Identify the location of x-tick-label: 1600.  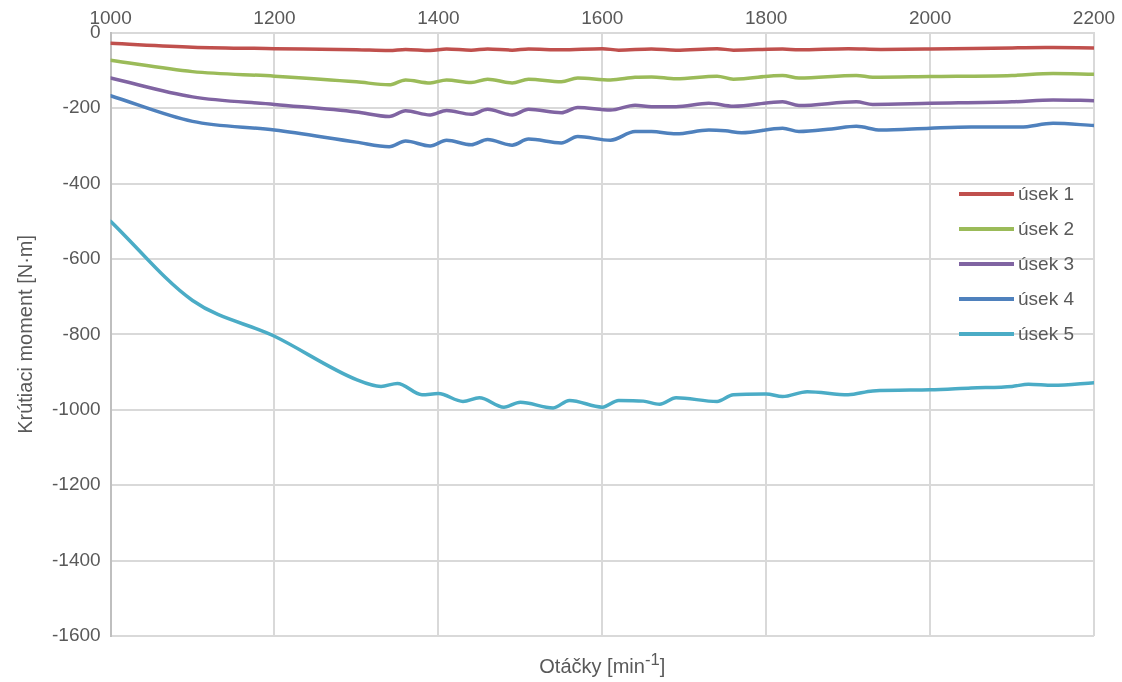
(602, 17).